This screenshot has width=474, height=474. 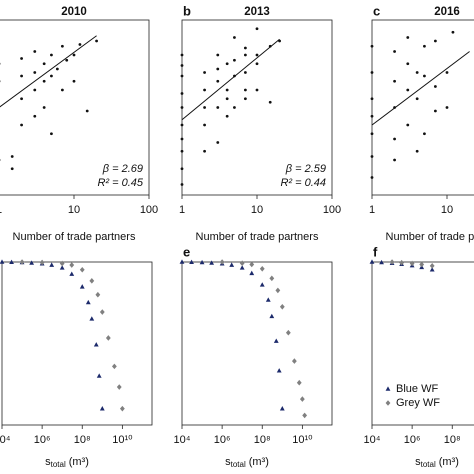 I want to click on plot-frame, so click(x=422, y=107).